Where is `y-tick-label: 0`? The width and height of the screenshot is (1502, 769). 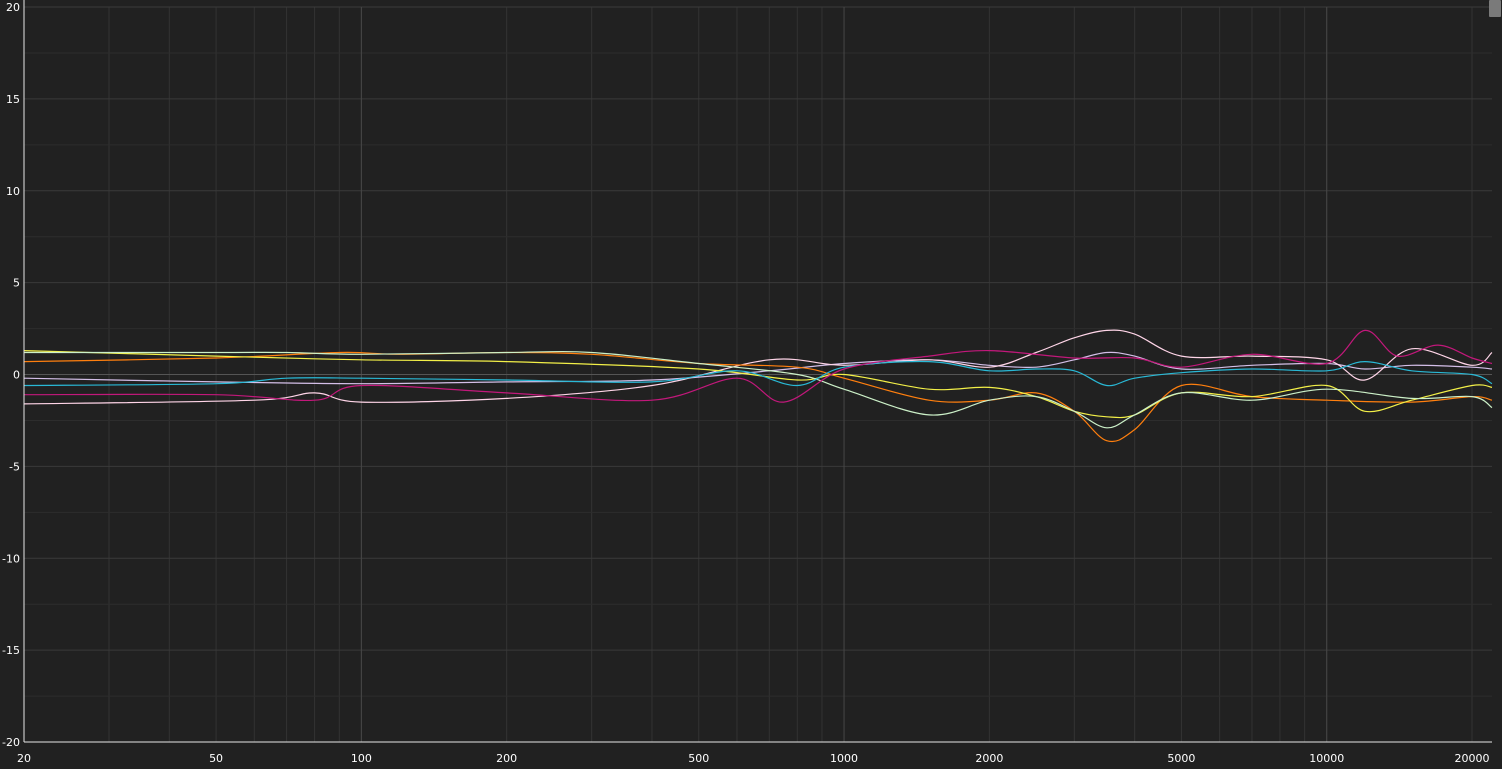
y-tick-label: 0 is located at coordinates (16, 375).